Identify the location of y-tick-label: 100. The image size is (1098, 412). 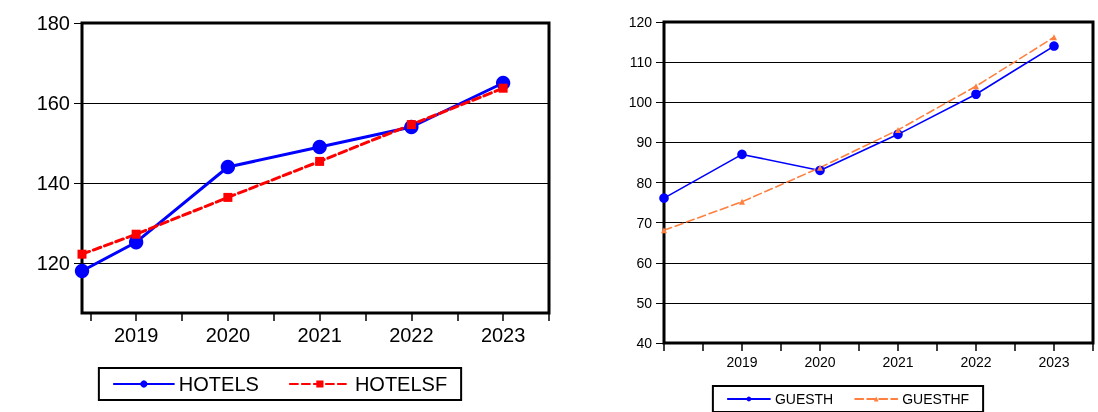
(640, 102).